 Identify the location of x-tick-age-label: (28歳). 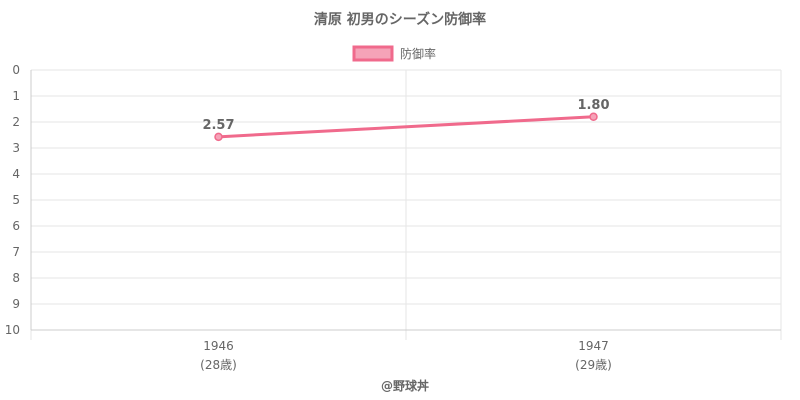
(218, 365).